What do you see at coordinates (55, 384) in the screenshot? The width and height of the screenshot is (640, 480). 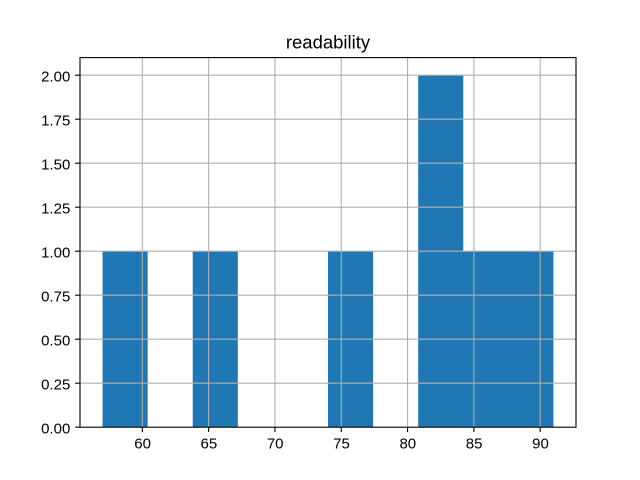 I see `svg-text: 0.25` at bounding box center [55, 384].